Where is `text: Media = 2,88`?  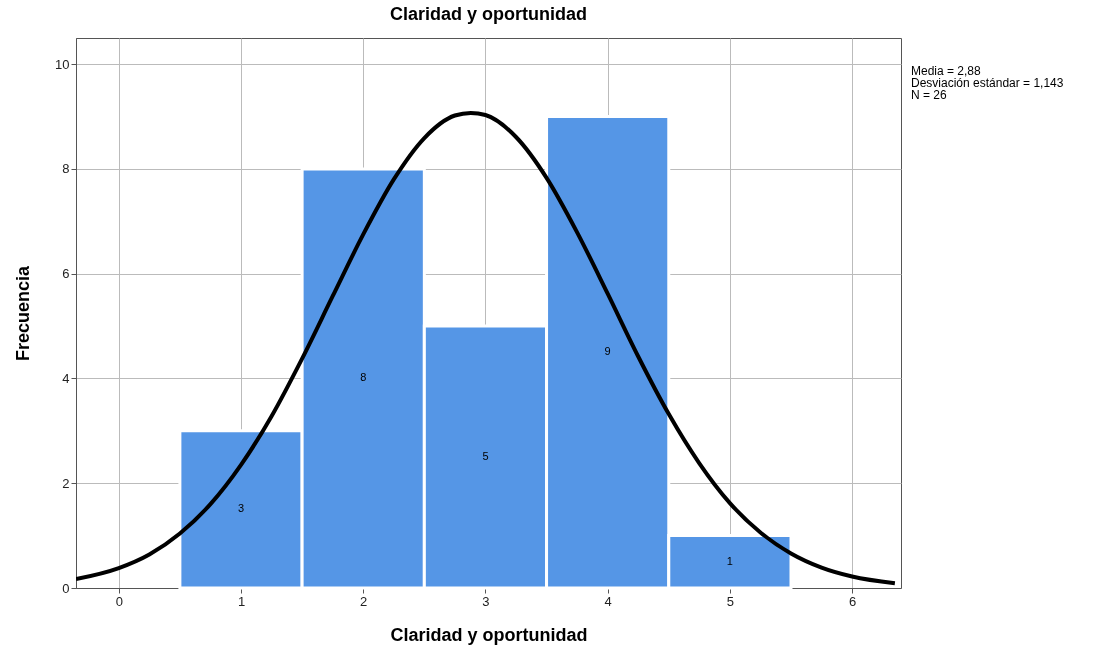 text: Media = 2,88 is located at coordinates (946, 71).